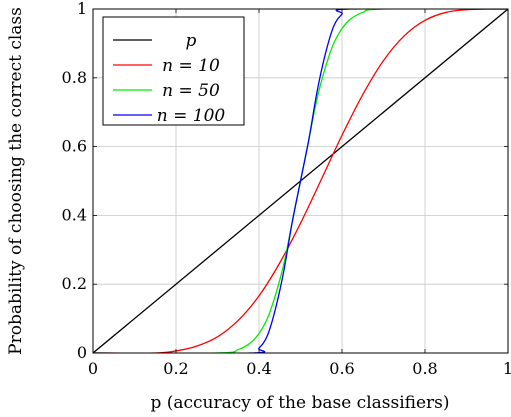 Image resolution: width=511 pixels, height=417 pixels. I want to click on y-tick-label: 0.6, so click(74, 146).